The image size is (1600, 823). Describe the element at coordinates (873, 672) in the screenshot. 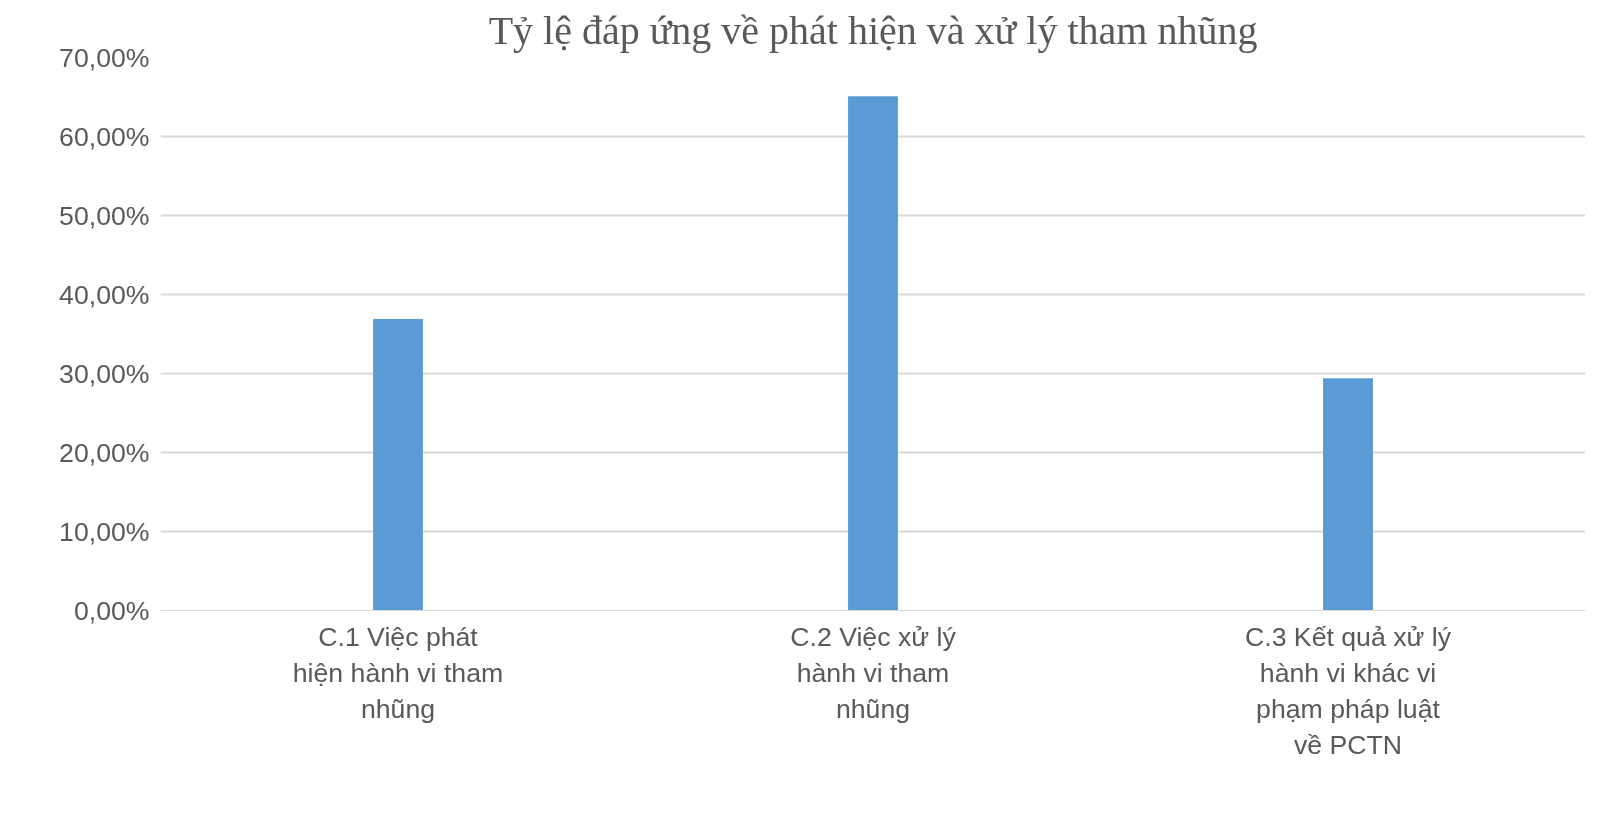

I see `x-tick-label: C.2 Việc xử lý hành vi tham nhũng` at that location.